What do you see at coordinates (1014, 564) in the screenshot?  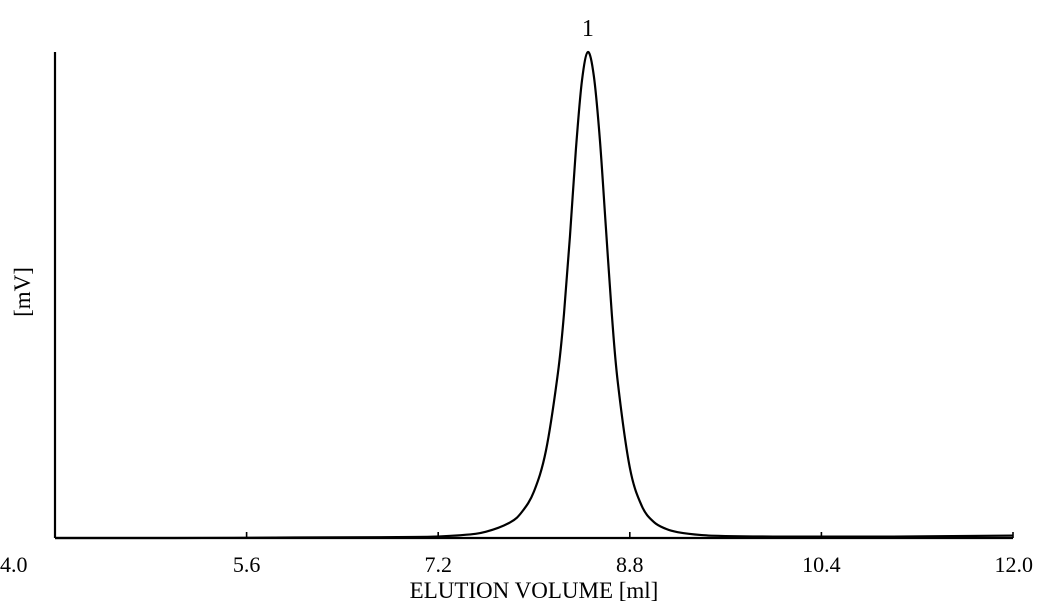 I see `x-tick-label-5: 12.0` at bounding box center [1014, 564].